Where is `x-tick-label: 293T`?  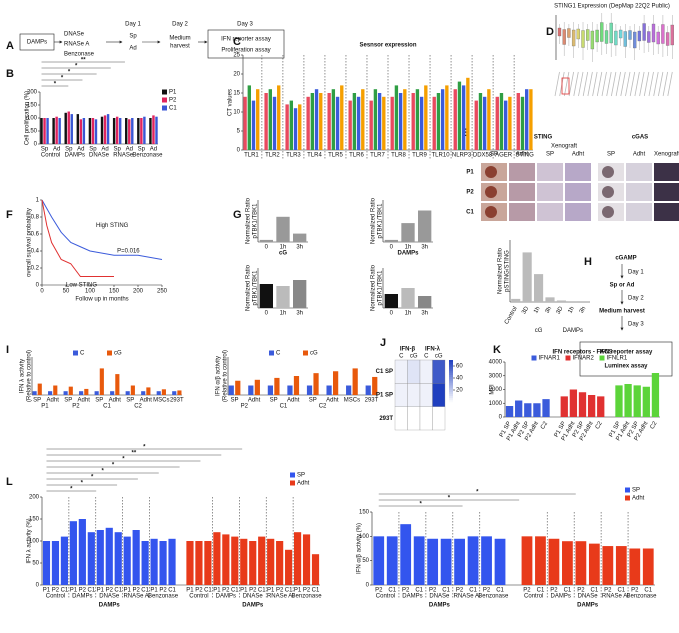
x-tick-label: 293T is located at coordinates (177, 401).